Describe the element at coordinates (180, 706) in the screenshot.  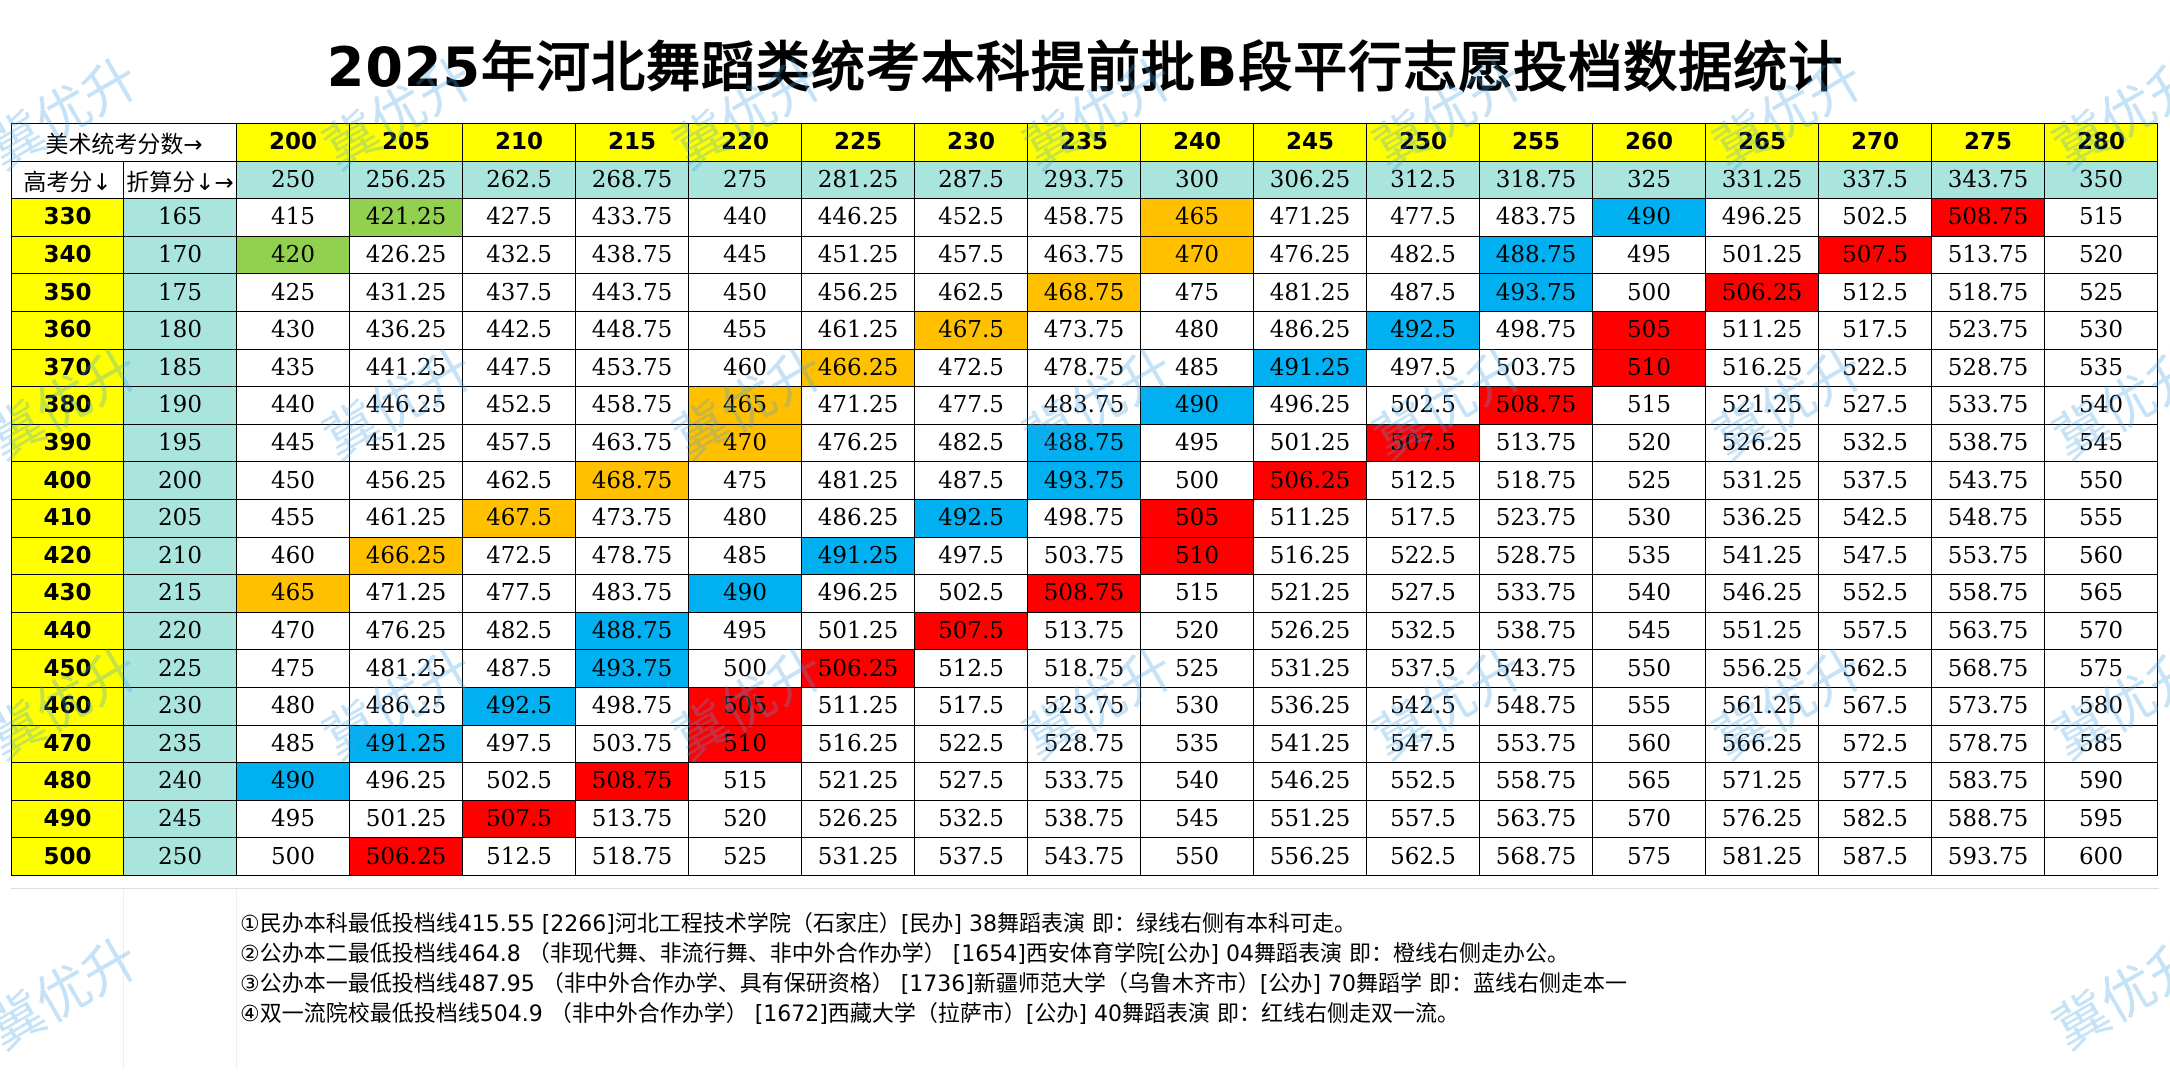
I see `converted-gaokao-score-cell: 230` at that location.